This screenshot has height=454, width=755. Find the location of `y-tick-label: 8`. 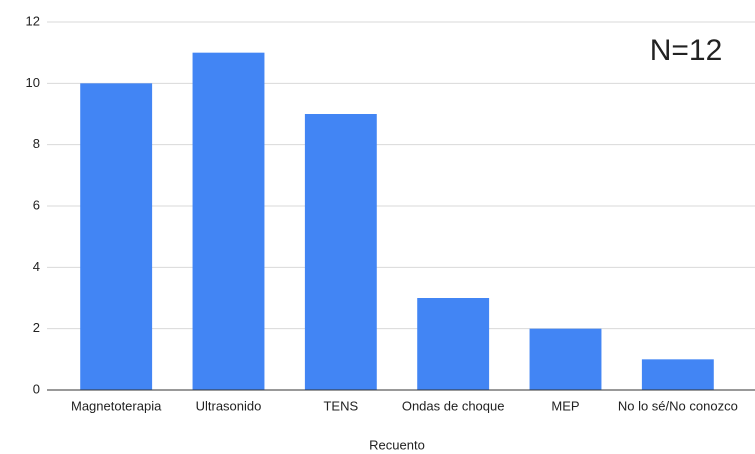

y-tick-label: 8 is located at coordinates (36, 143).